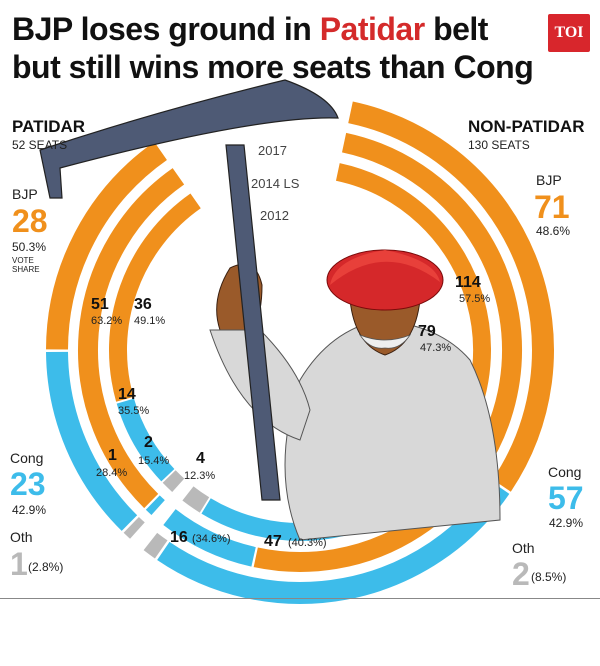 This screenshot has height=666, width=600. Describe the element at coordinates (427, 331) in the screenshot. I see `nonpatidar-2012-bjp-seats: 79` at that location.